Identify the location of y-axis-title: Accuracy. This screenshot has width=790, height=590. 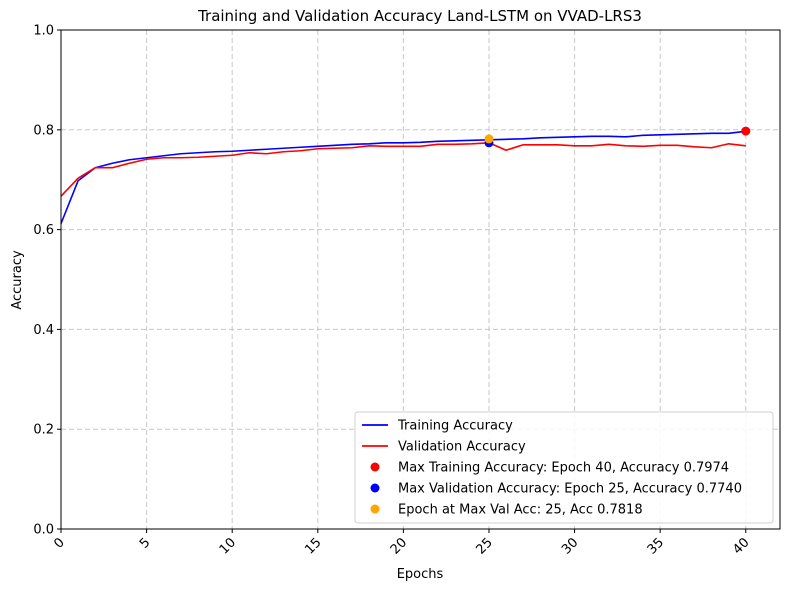
(17, 280).